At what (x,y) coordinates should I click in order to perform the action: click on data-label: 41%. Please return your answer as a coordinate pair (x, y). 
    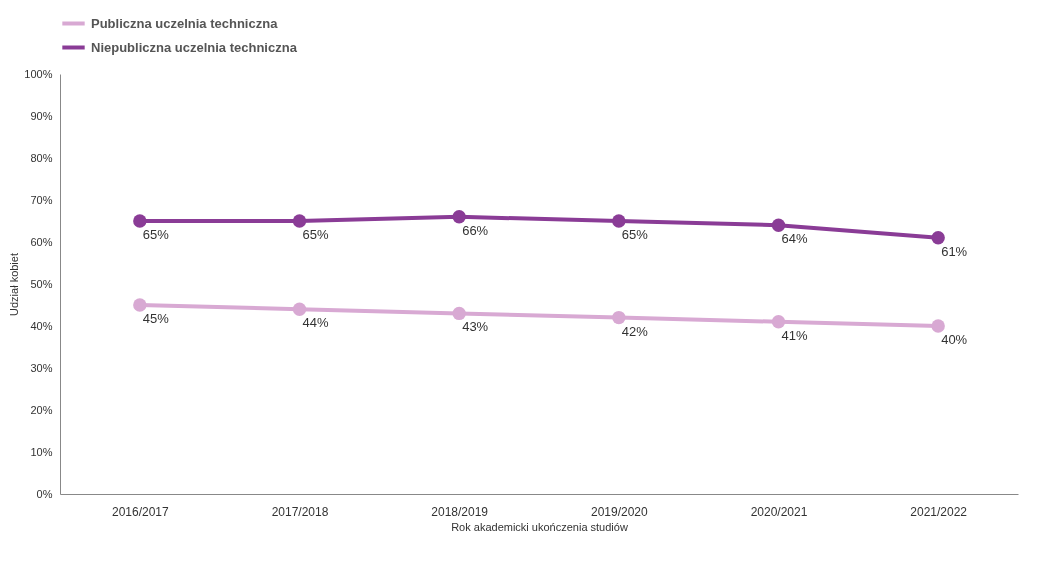
    Looking at the image, I should click on (794, 335).